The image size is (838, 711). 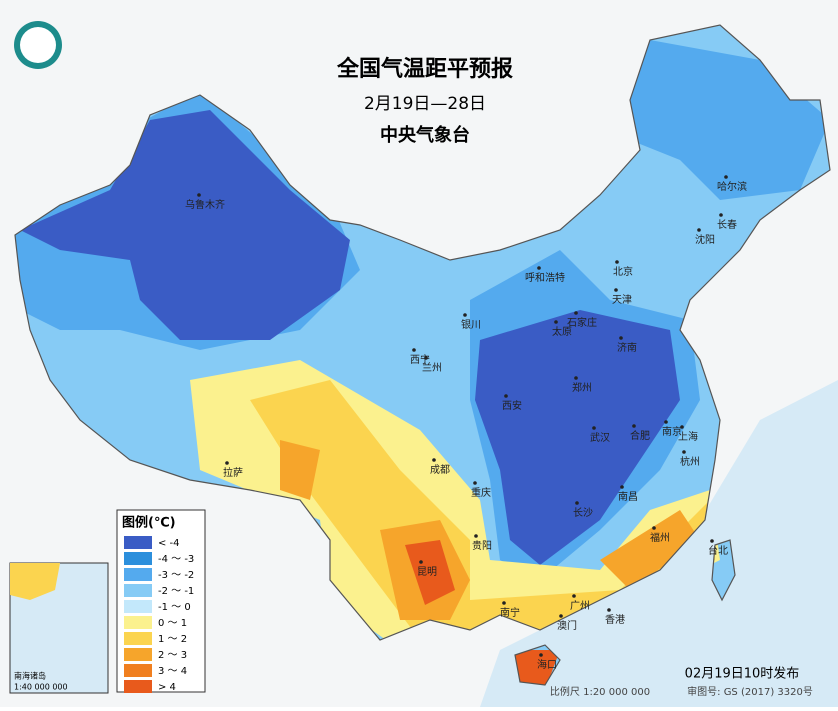 What do you see at coordinates (600, 691) in the screenshot?
I see `scale: 比例尺 1:20 000 000` at bounding box center [600, 691].